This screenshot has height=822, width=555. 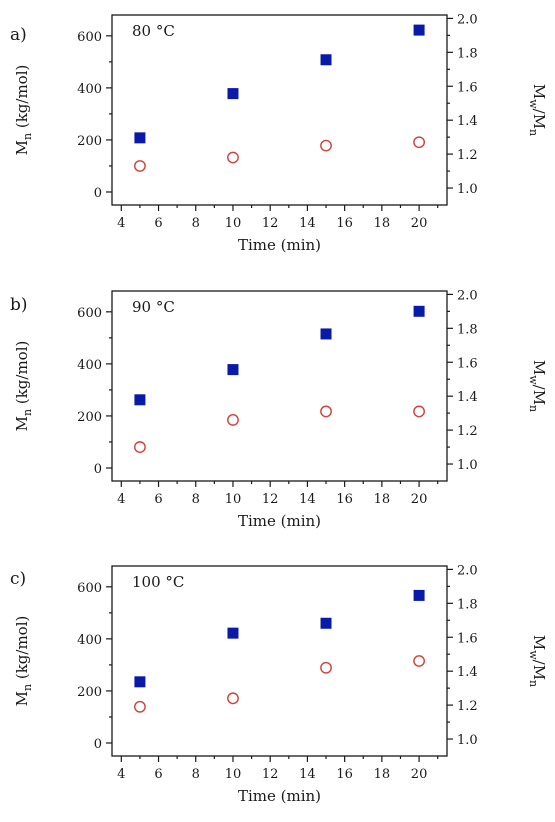 I want to click on y2-title-a: M, so click(x=539, y=642).